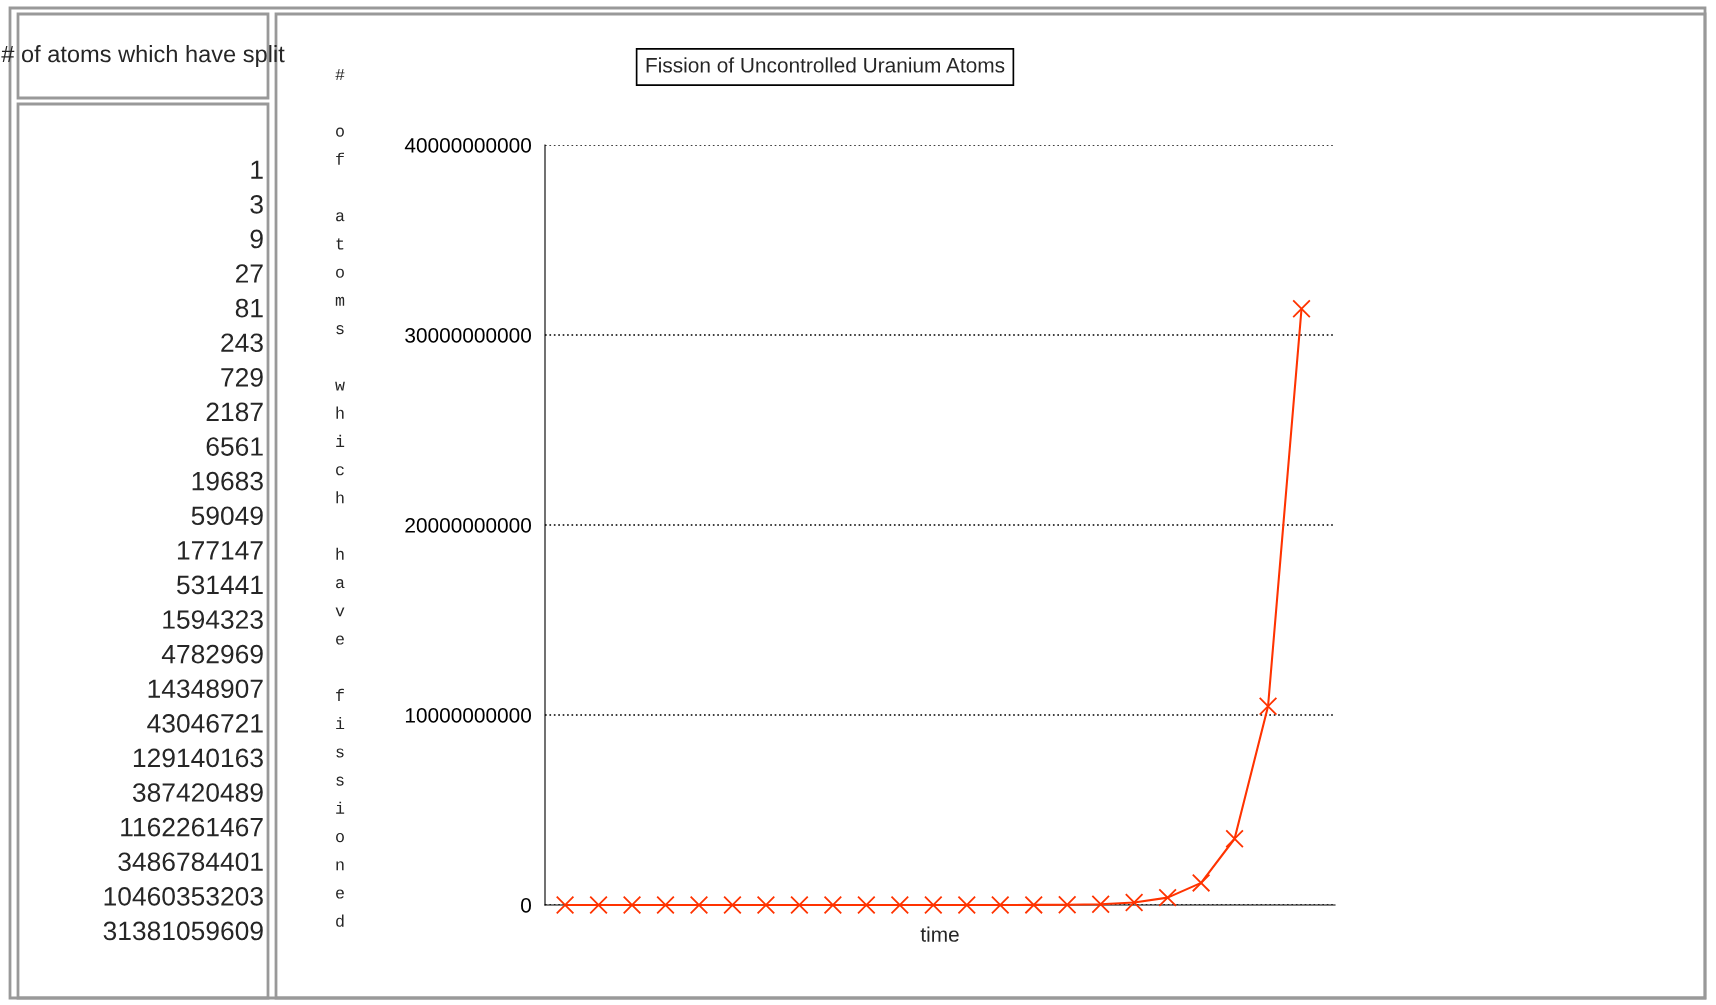 This screenshot has width=1716, height=1005. Describe the element at coordinates (939, 934) in the screenshot. I see `x-axis-title: time` at that location.